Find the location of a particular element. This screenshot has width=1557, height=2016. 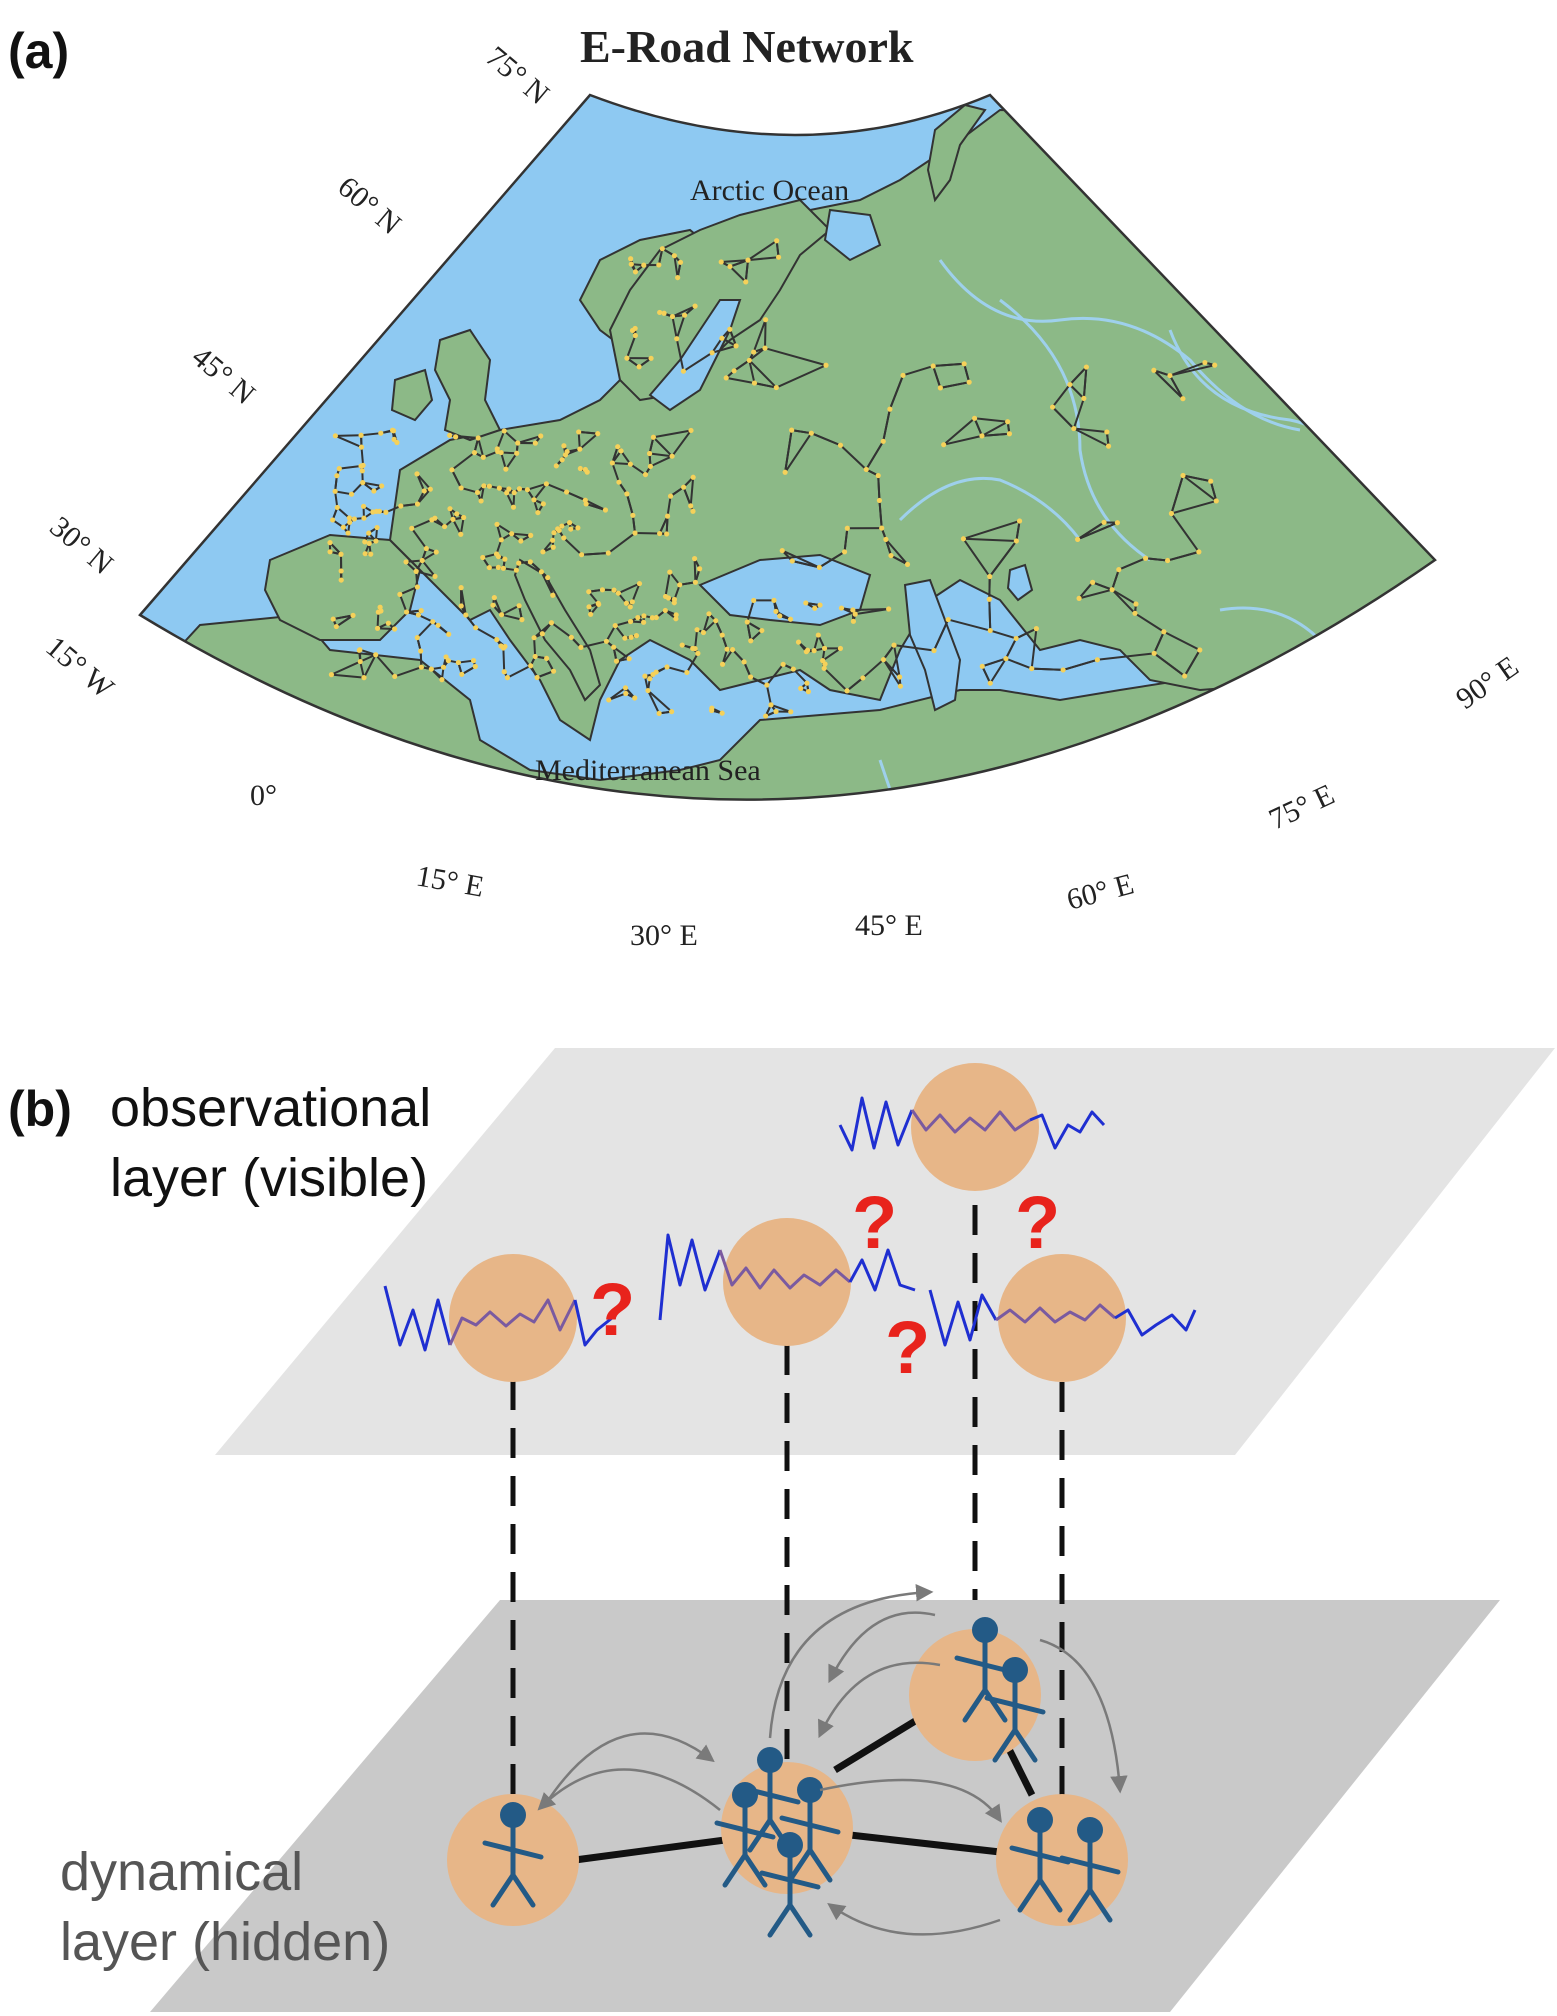

signal-4-inner is located at coordinates (1055, 1313).